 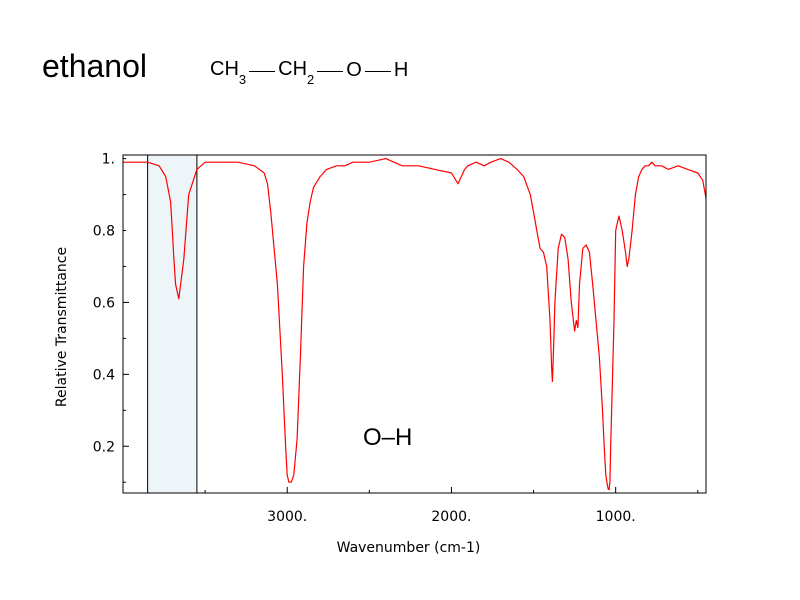 I want to click on methyl-group: CH3, so click(x=228, y=72).